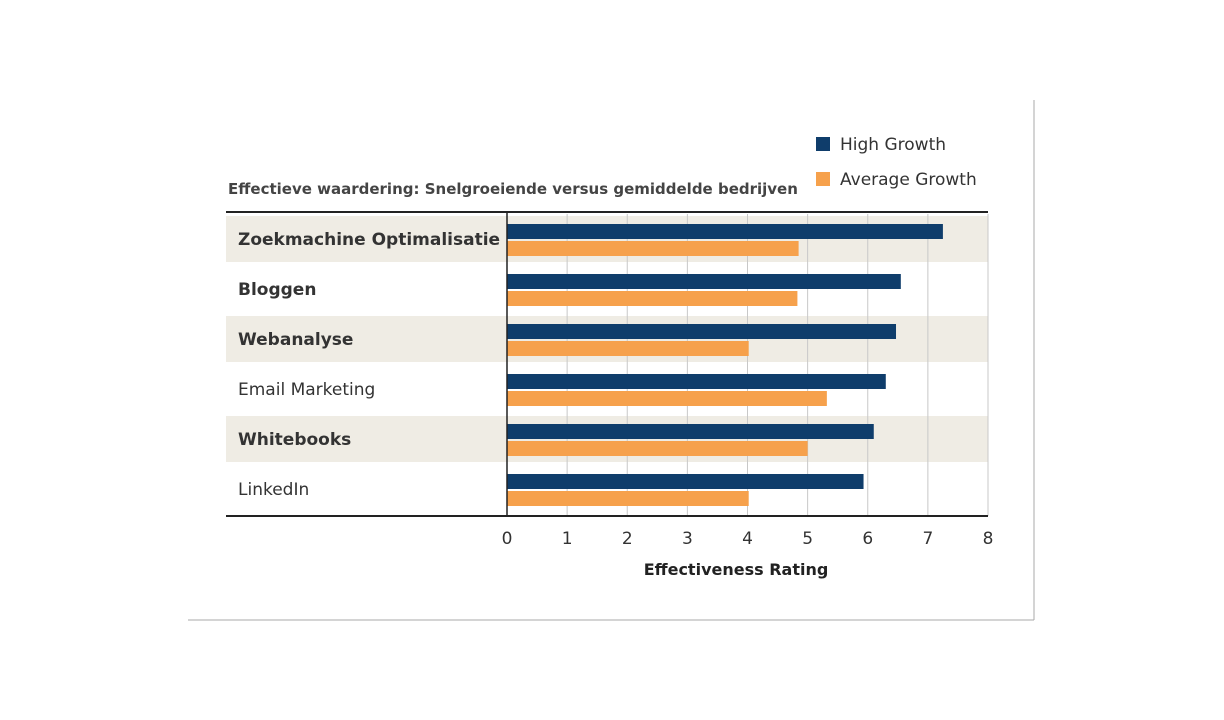 The height and width of the screenshot is (720, 1224). Describe the element at coordinates (507, 539) in the screenshot. I see `x-tick-label: 0` at that location.